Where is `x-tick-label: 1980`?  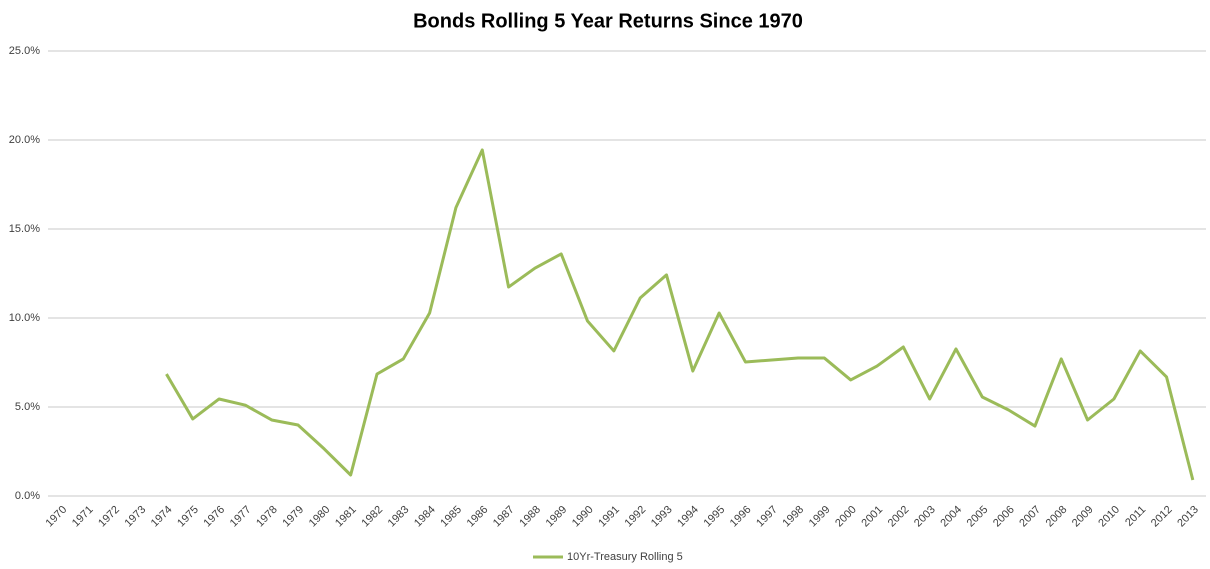 x-tick-label: 1980 is located at coordinates (320, 517).